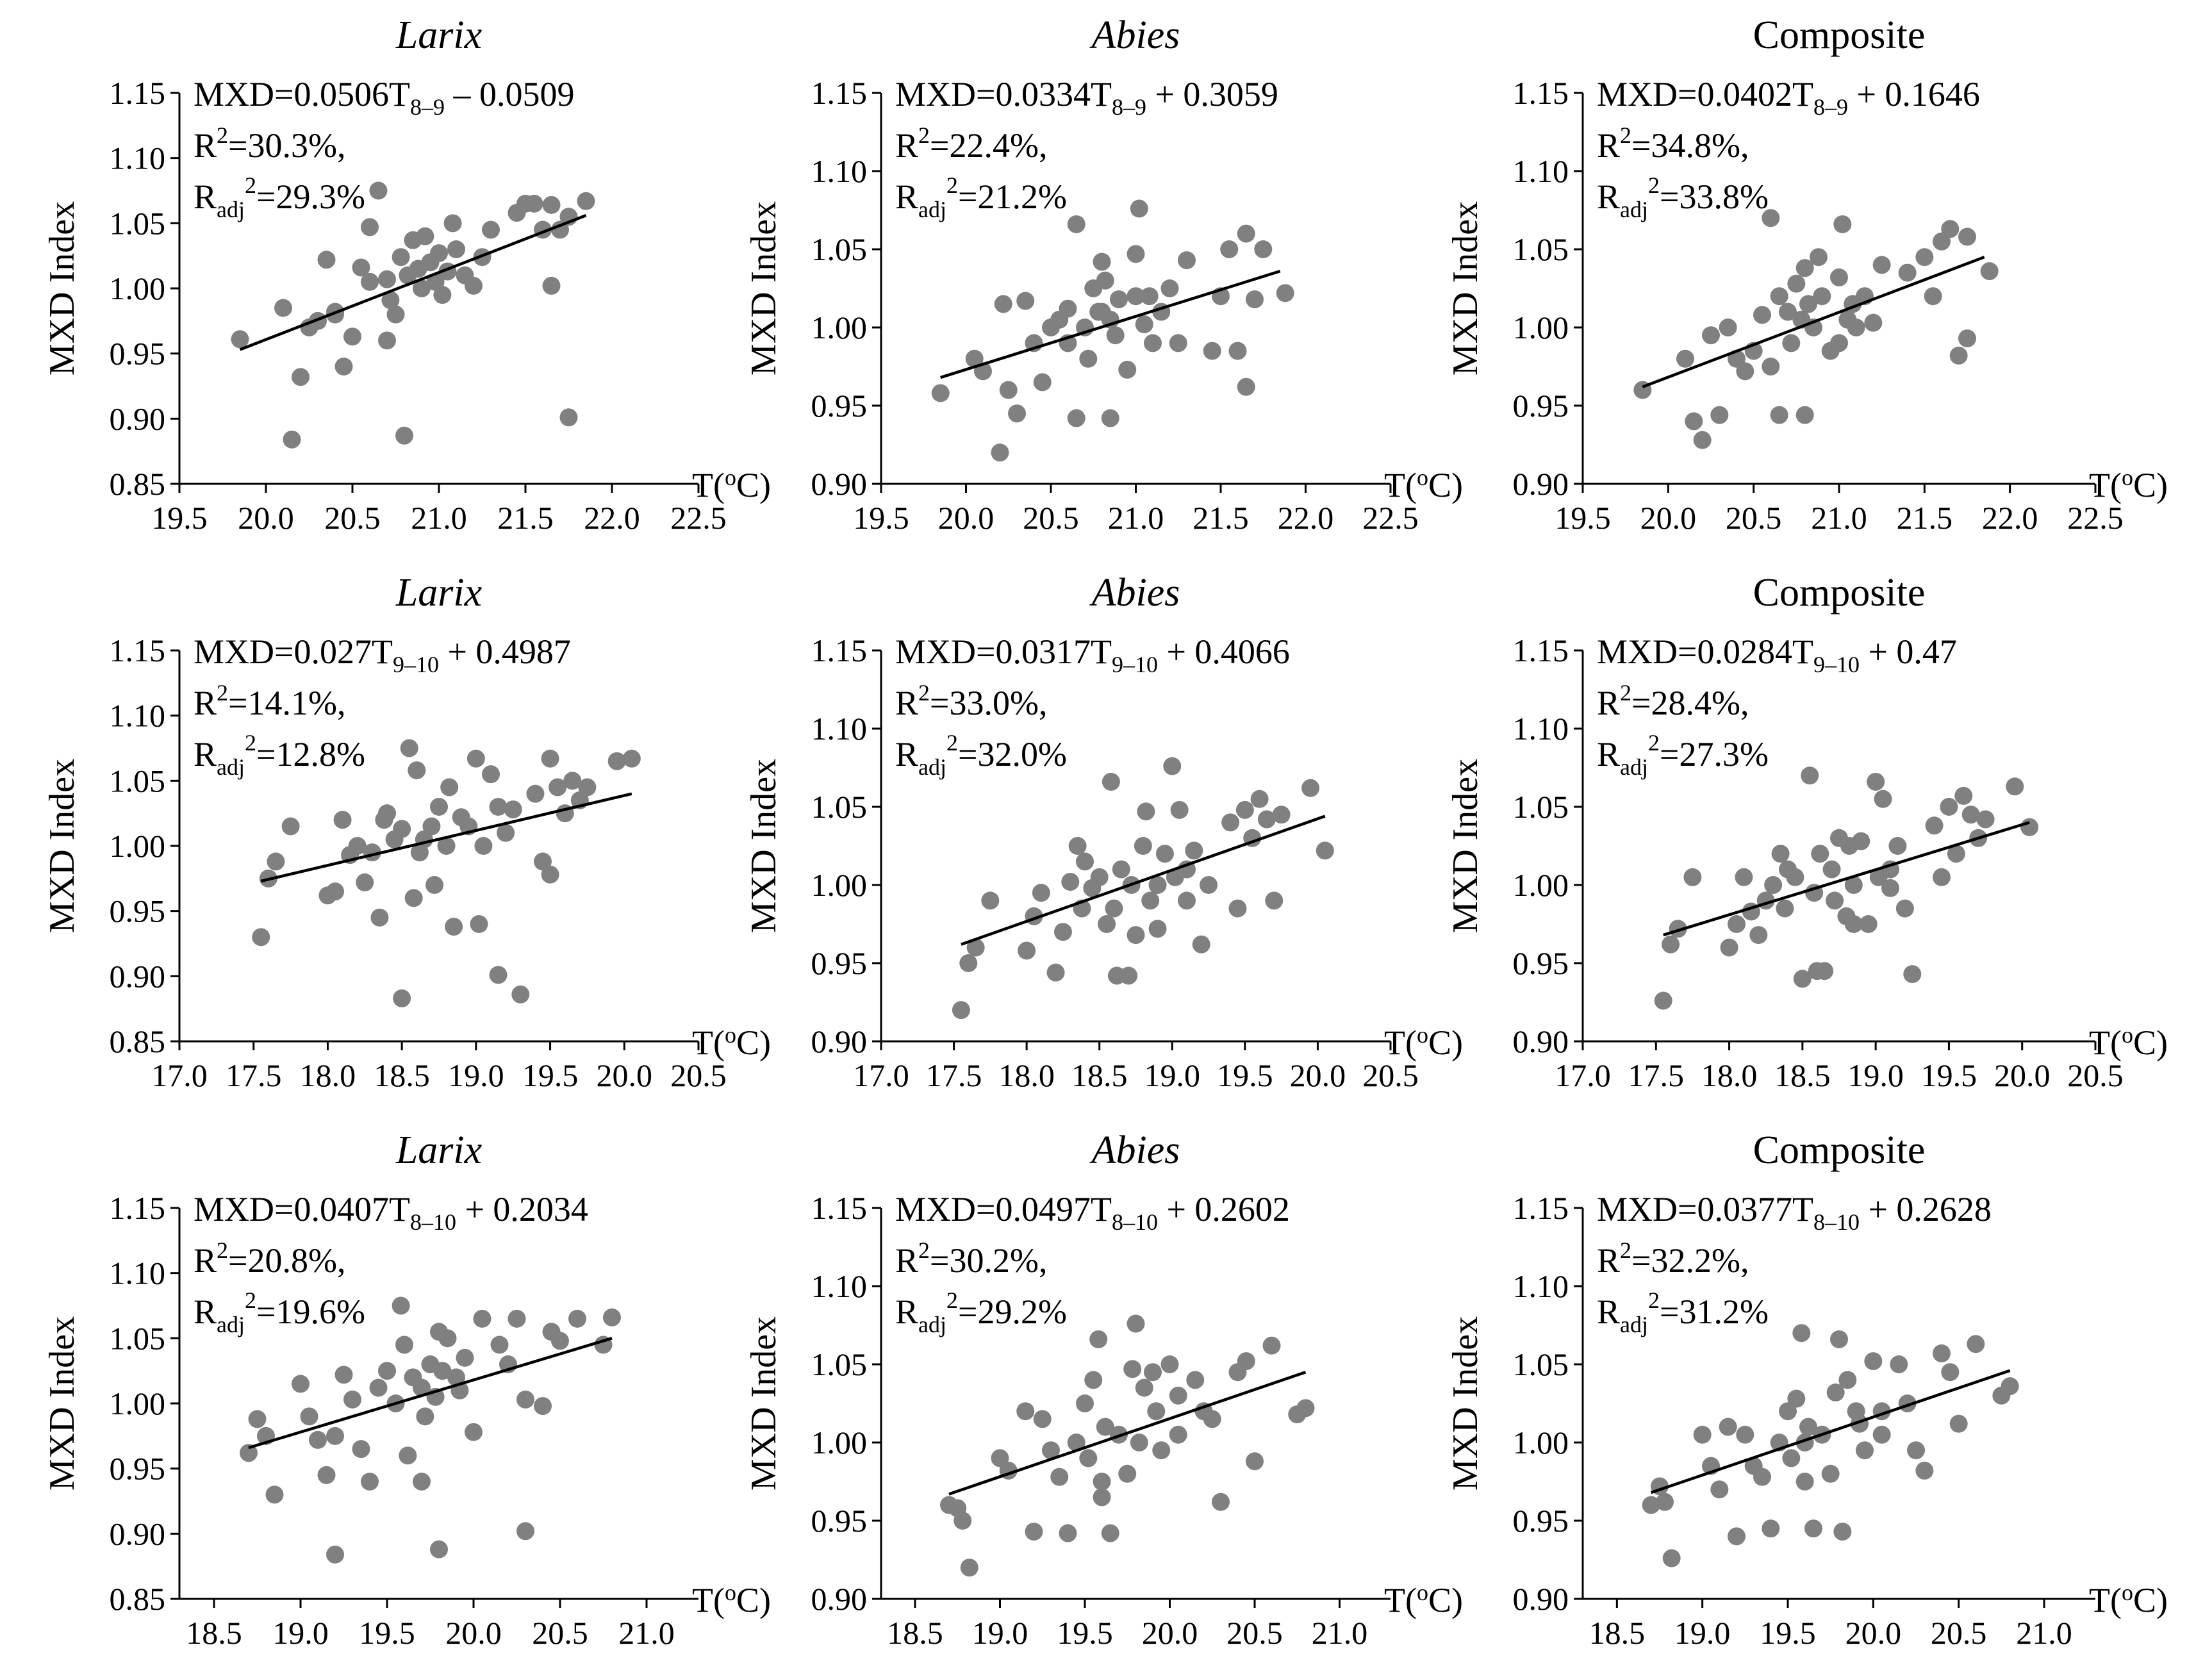  Describe the element at coordinates (881, 1075) in the screenshot. I see `x-tick-label: 17.0` at that location.